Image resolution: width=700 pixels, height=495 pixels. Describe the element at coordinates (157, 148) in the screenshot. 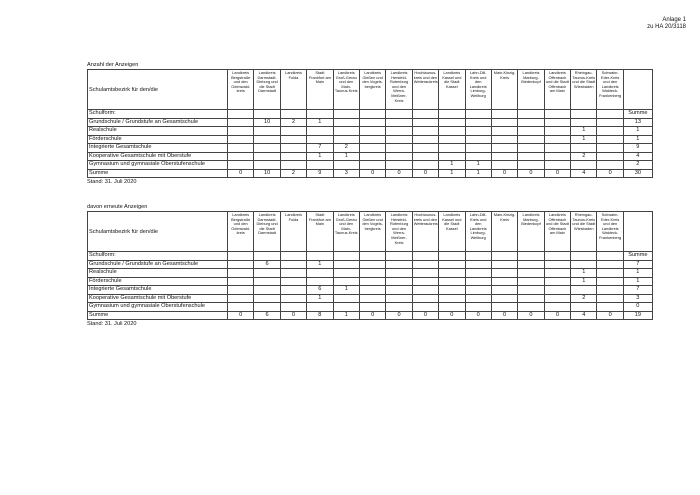

I see `row-label: Integrierte Gesamtschule` at that location.